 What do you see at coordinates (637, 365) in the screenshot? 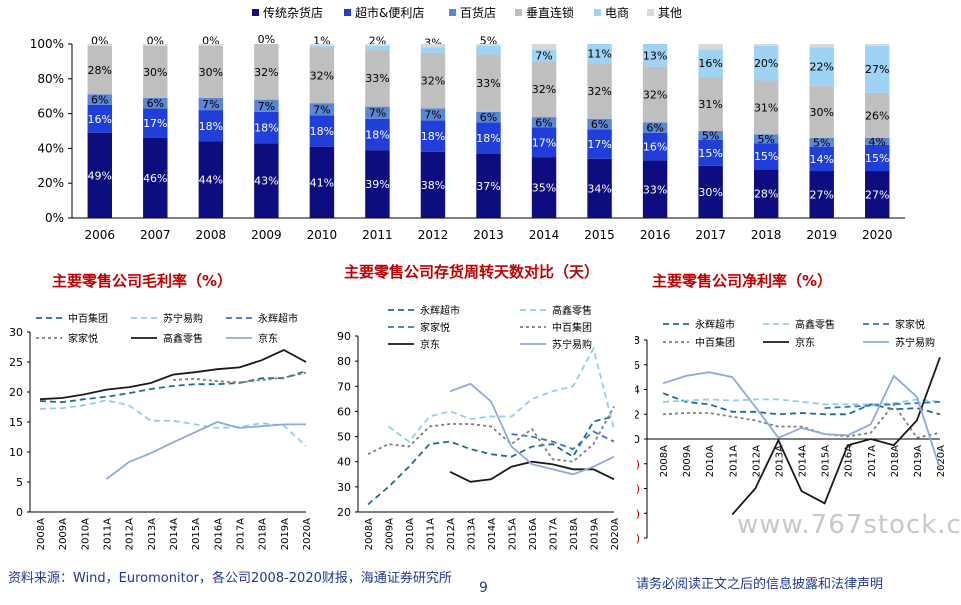
I see `line-y-tick-label: 6` at bounding box center [637, 365].